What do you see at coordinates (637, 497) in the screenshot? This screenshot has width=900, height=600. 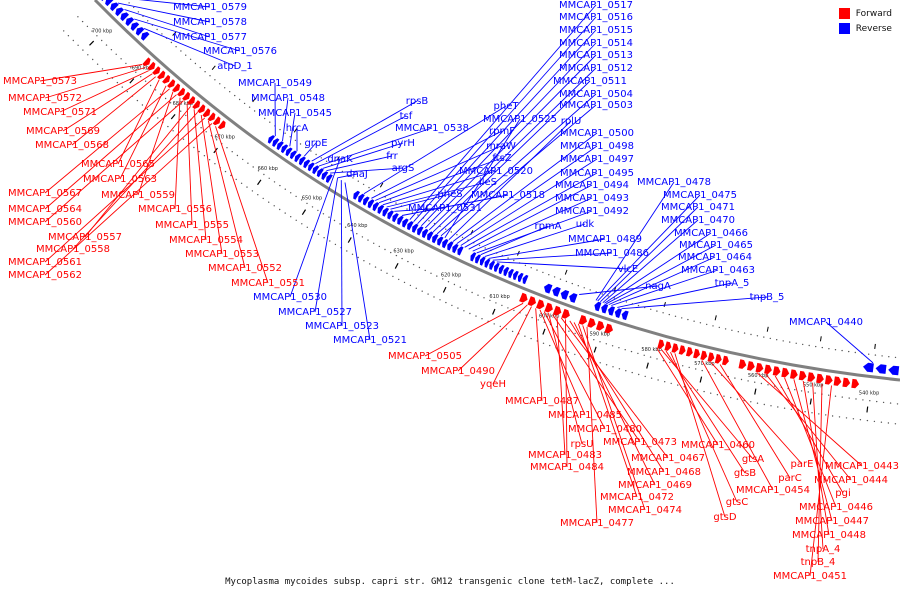 I see `gene-label: MMCAP1_0472` at bounding box center [637, 497].